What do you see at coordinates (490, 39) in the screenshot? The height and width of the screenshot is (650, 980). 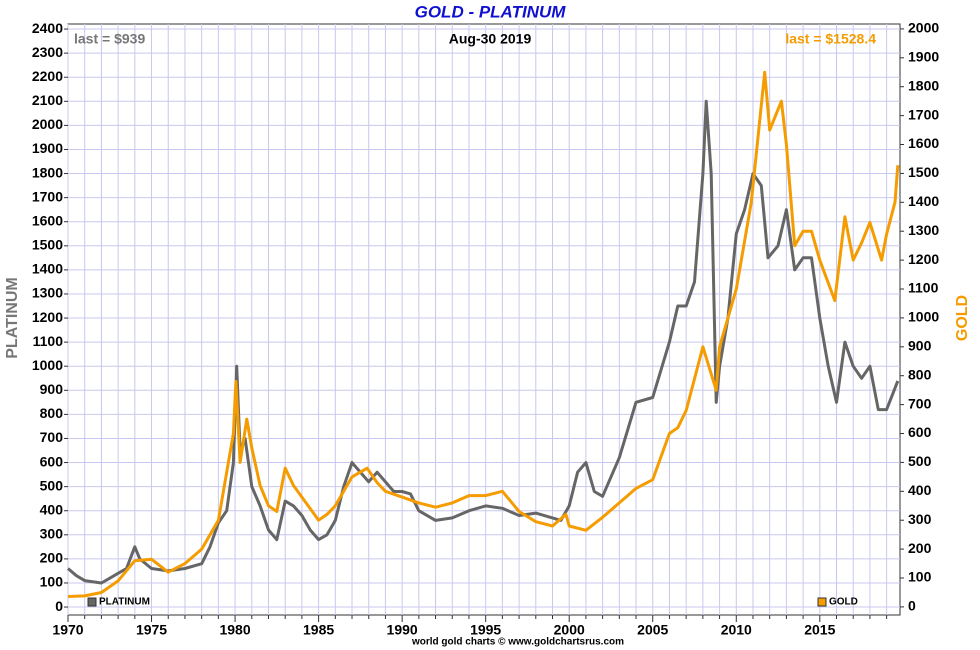 I see `date-label: Aug-30 2019` at bounding box center [490, 39].